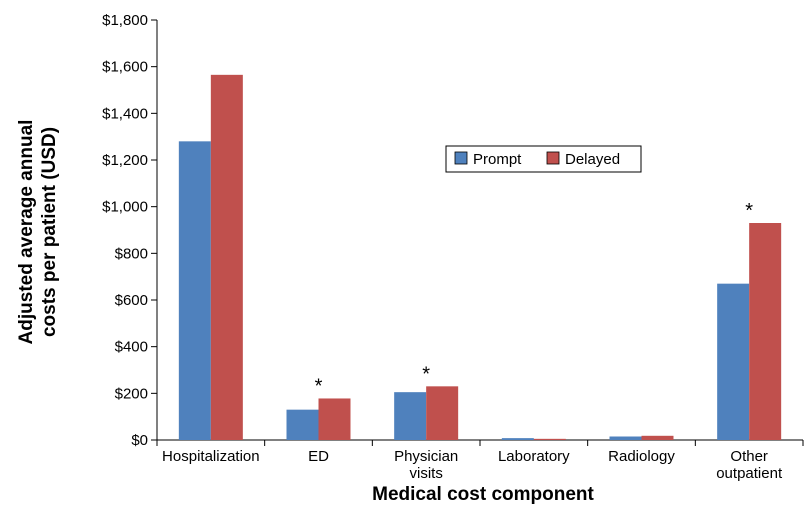 The width and height of the screenshot is (806, 510). I want to click on bar-delayed-other-outpatient, so click(765, 331).